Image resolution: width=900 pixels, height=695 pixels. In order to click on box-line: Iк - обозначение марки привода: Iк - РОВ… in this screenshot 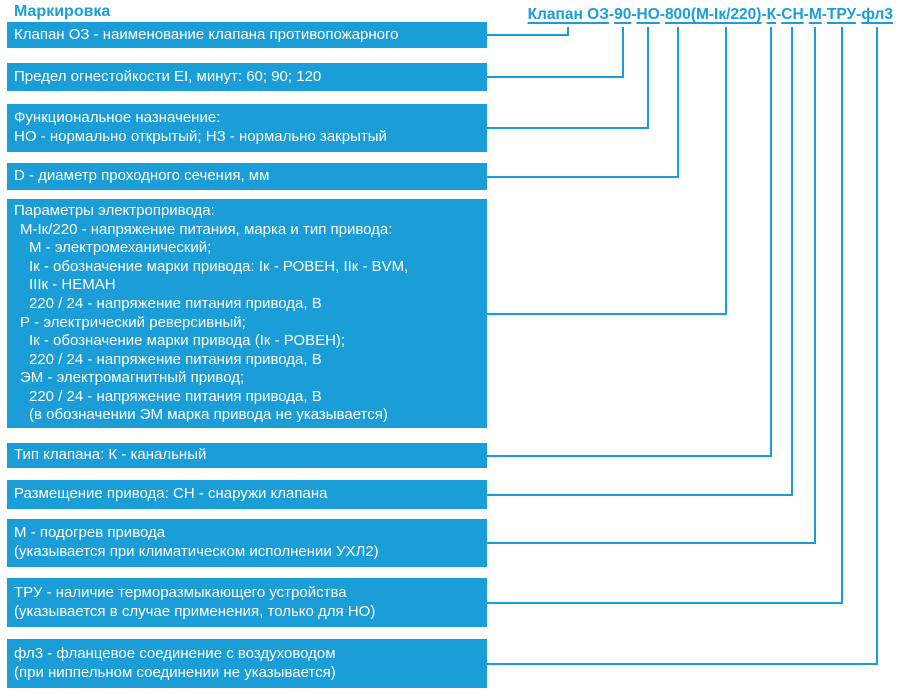, I will do `click(219, 266)`.